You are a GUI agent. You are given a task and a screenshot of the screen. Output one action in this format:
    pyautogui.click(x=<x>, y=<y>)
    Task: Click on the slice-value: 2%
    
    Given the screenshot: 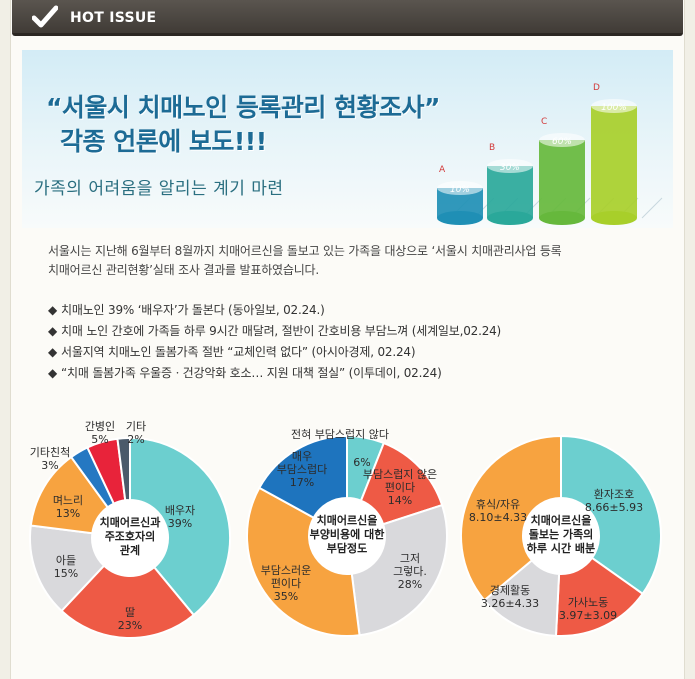 What is the action you would take?
    pyautogui.click(x=135, y=439)
    